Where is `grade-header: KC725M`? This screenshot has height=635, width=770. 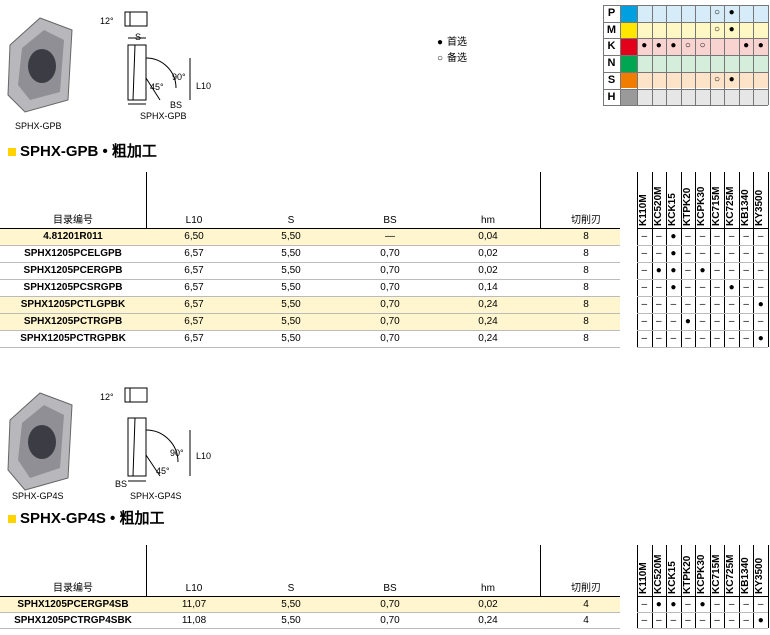
grade-header: KC725M is located at coordinates (731, 206).